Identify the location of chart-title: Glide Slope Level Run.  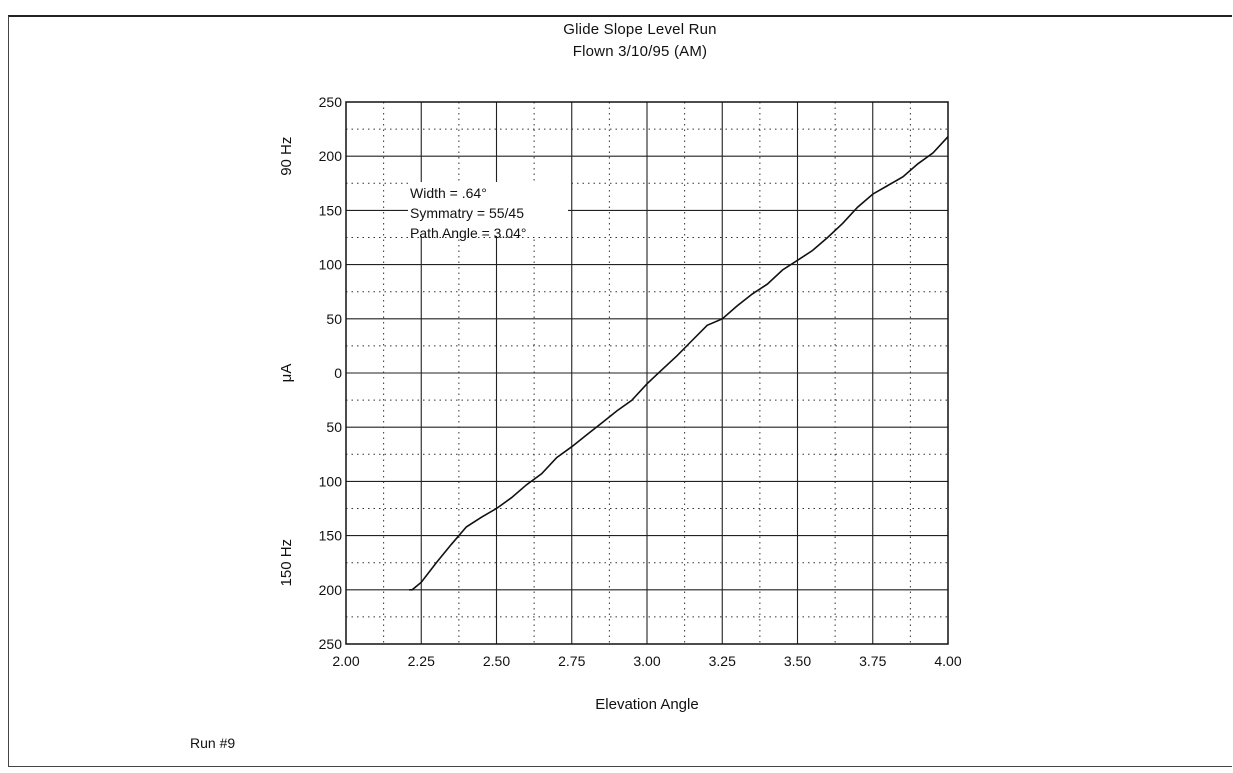
(640, 29).